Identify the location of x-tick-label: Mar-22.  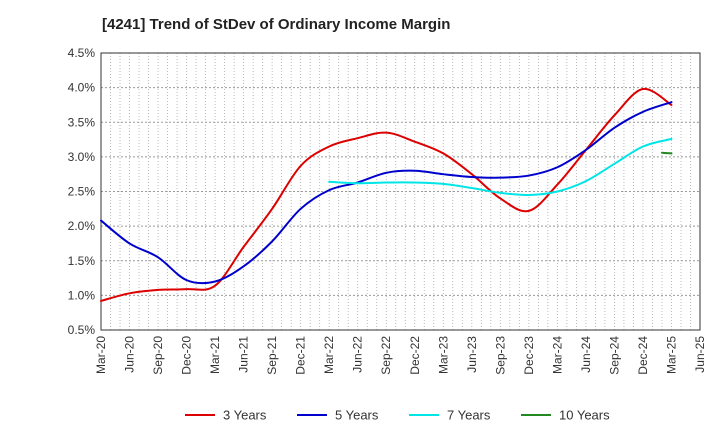
(329, 355).